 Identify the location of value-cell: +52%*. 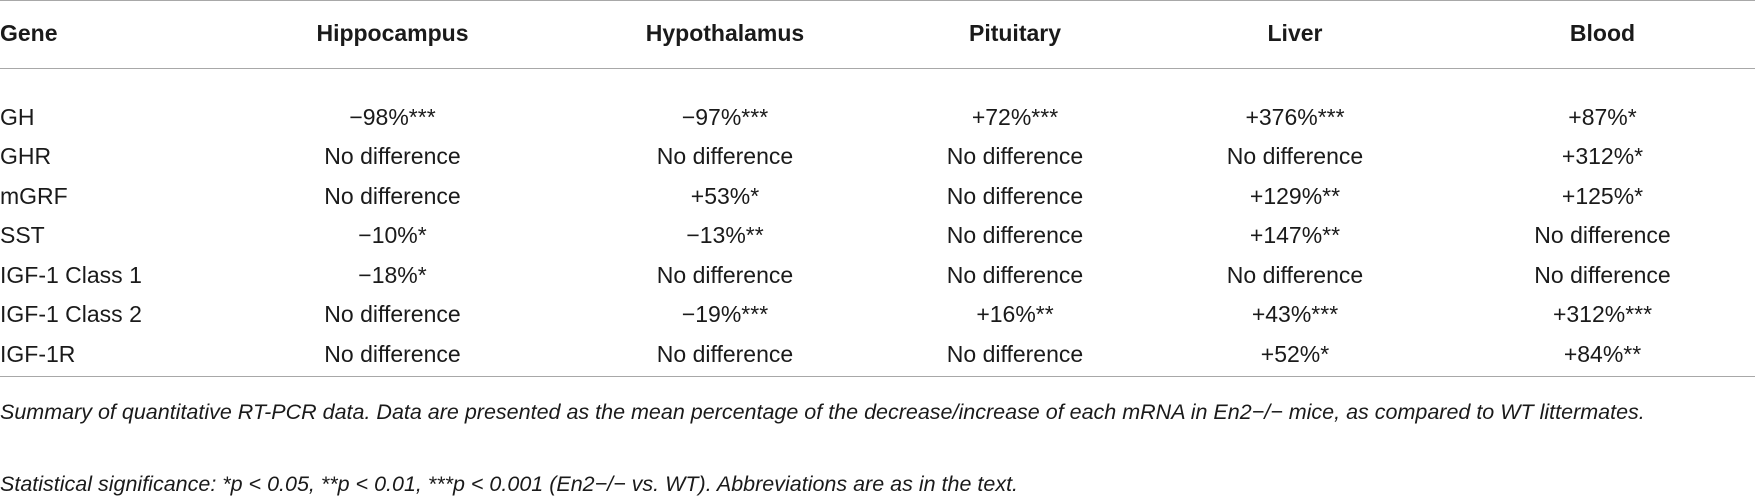
(1295, 353).